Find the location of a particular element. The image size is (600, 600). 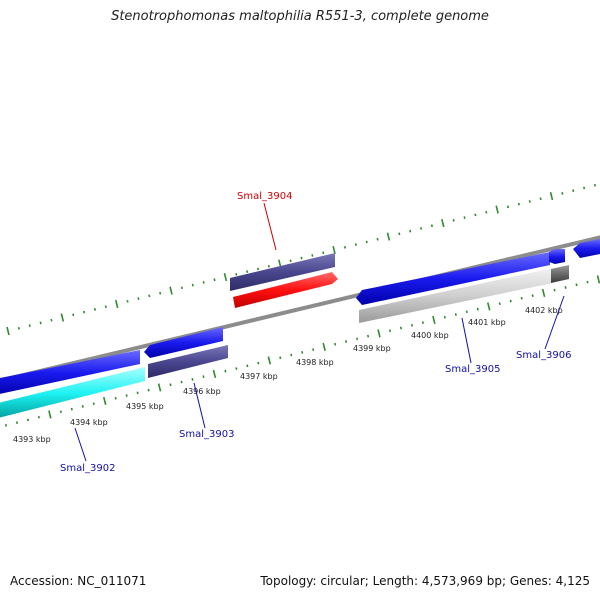

gene-label-smal-3906: Smal_3906 is located at coordinates (543, 355).